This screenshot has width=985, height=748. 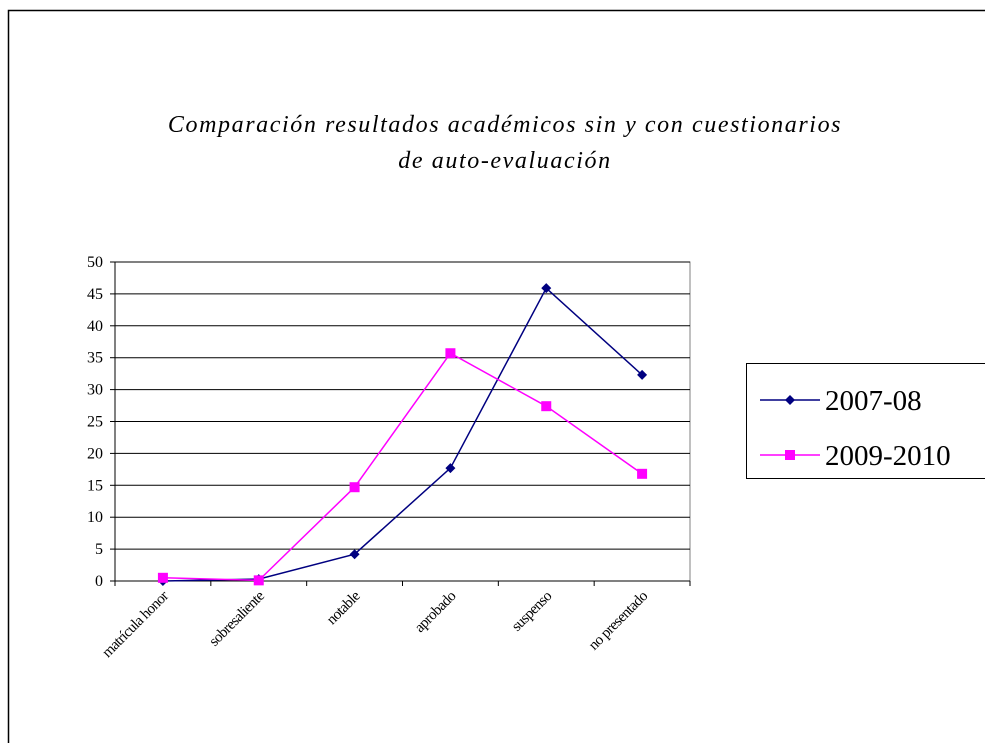 I want to click on y-tick-label: 30, so click(x=95, y=390).